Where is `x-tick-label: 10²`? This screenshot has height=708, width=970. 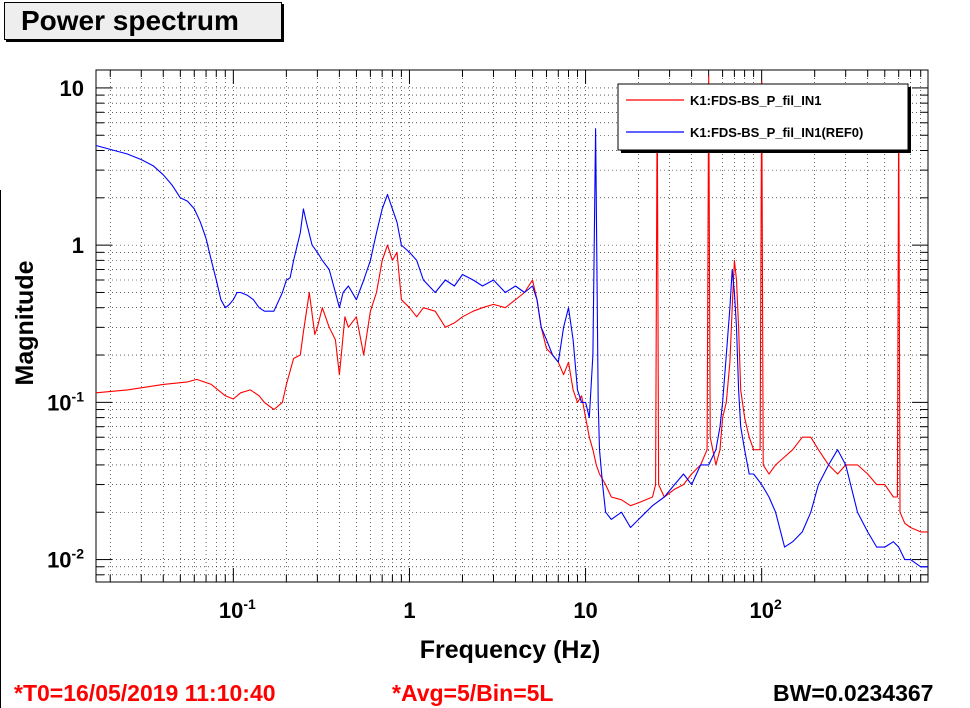
x-tick-label: 10² is located at coordinates (766, 609).